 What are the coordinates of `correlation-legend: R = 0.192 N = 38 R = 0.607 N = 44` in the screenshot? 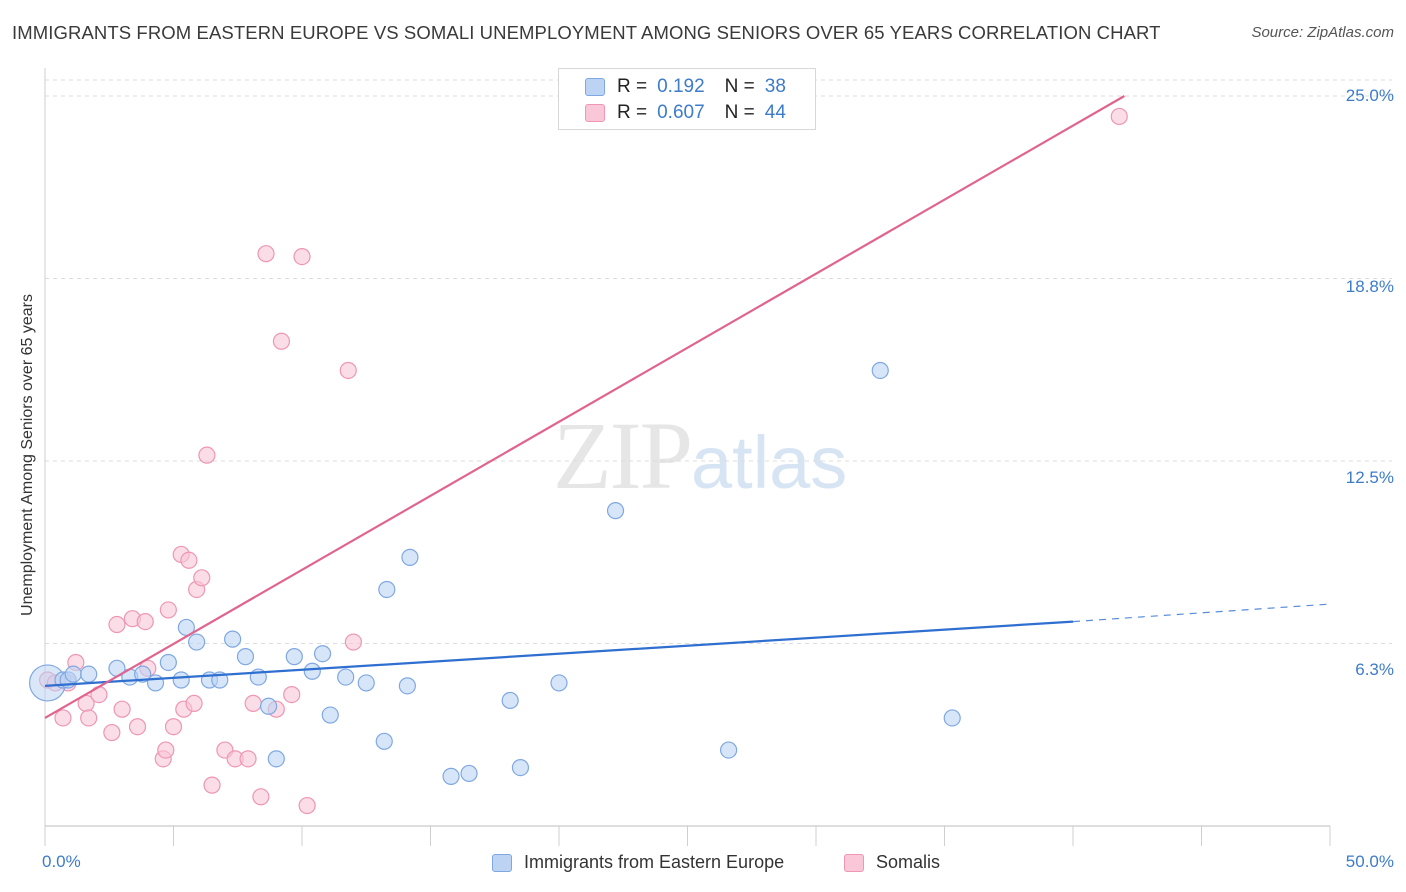 It's located at (687, 99).